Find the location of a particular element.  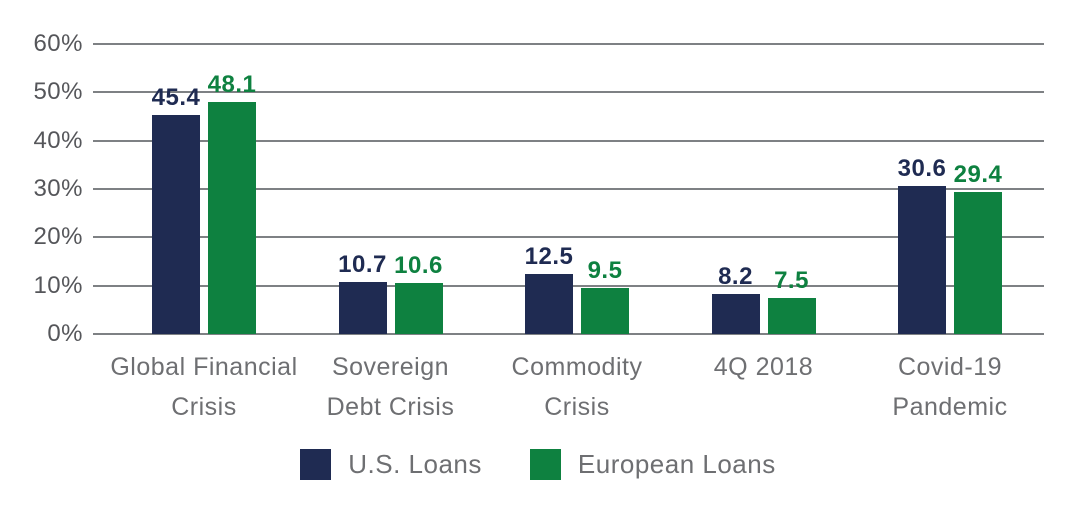

y-axis: 0% 10% 20% 30% 40% 50% 60% is located at coordinates (41, 180).